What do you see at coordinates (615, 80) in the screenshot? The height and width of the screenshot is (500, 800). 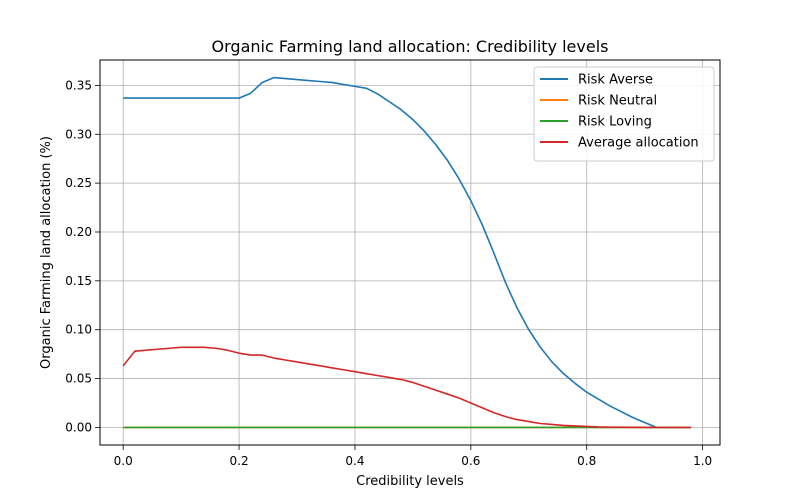 I see `legend-label-risk-averse: Risk Averse` at bounding box center [615, 80].